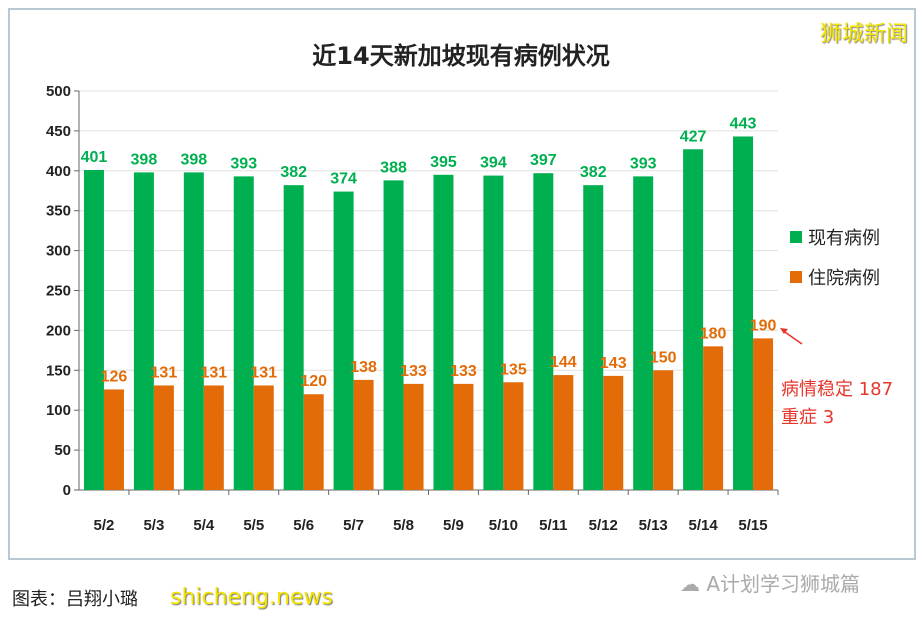 This screenshot has width=922, height=621. I want to click on y-tick-label: 200, so click(58, 330).